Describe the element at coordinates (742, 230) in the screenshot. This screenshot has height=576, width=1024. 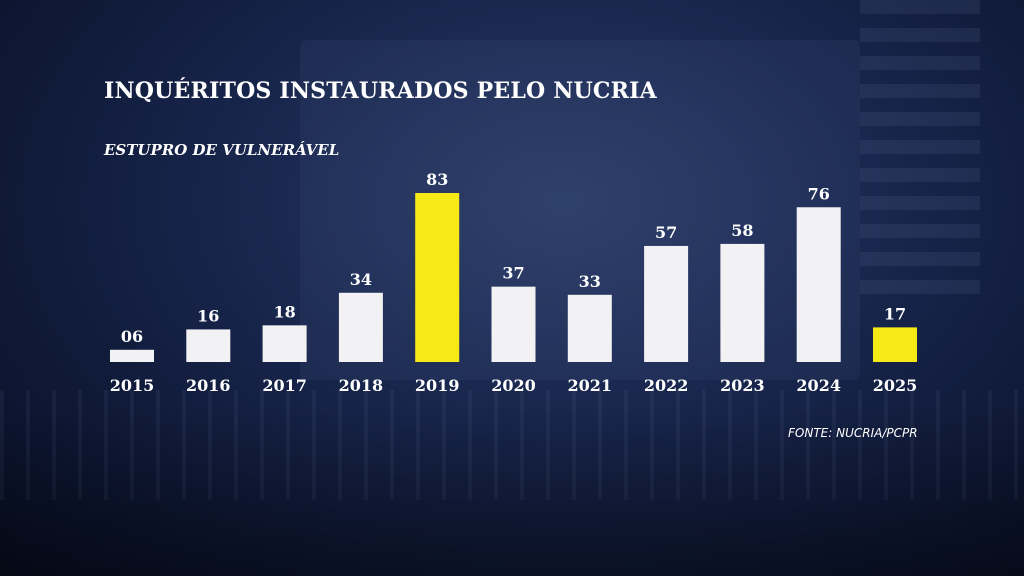
I see `value-label-2023: 58` at that location.